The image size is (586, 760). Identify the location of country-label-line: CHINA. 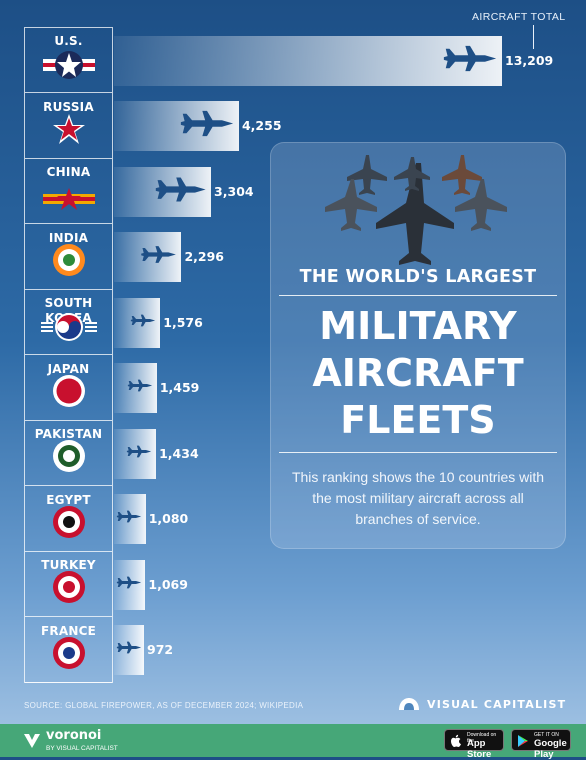
(68, 172).